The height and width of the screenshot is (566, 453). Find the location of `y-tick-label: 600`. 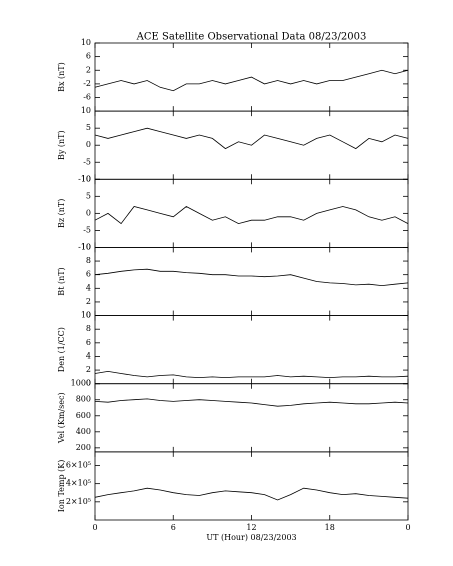

y-tick-label: 600 is located at coordinates (83, 415).